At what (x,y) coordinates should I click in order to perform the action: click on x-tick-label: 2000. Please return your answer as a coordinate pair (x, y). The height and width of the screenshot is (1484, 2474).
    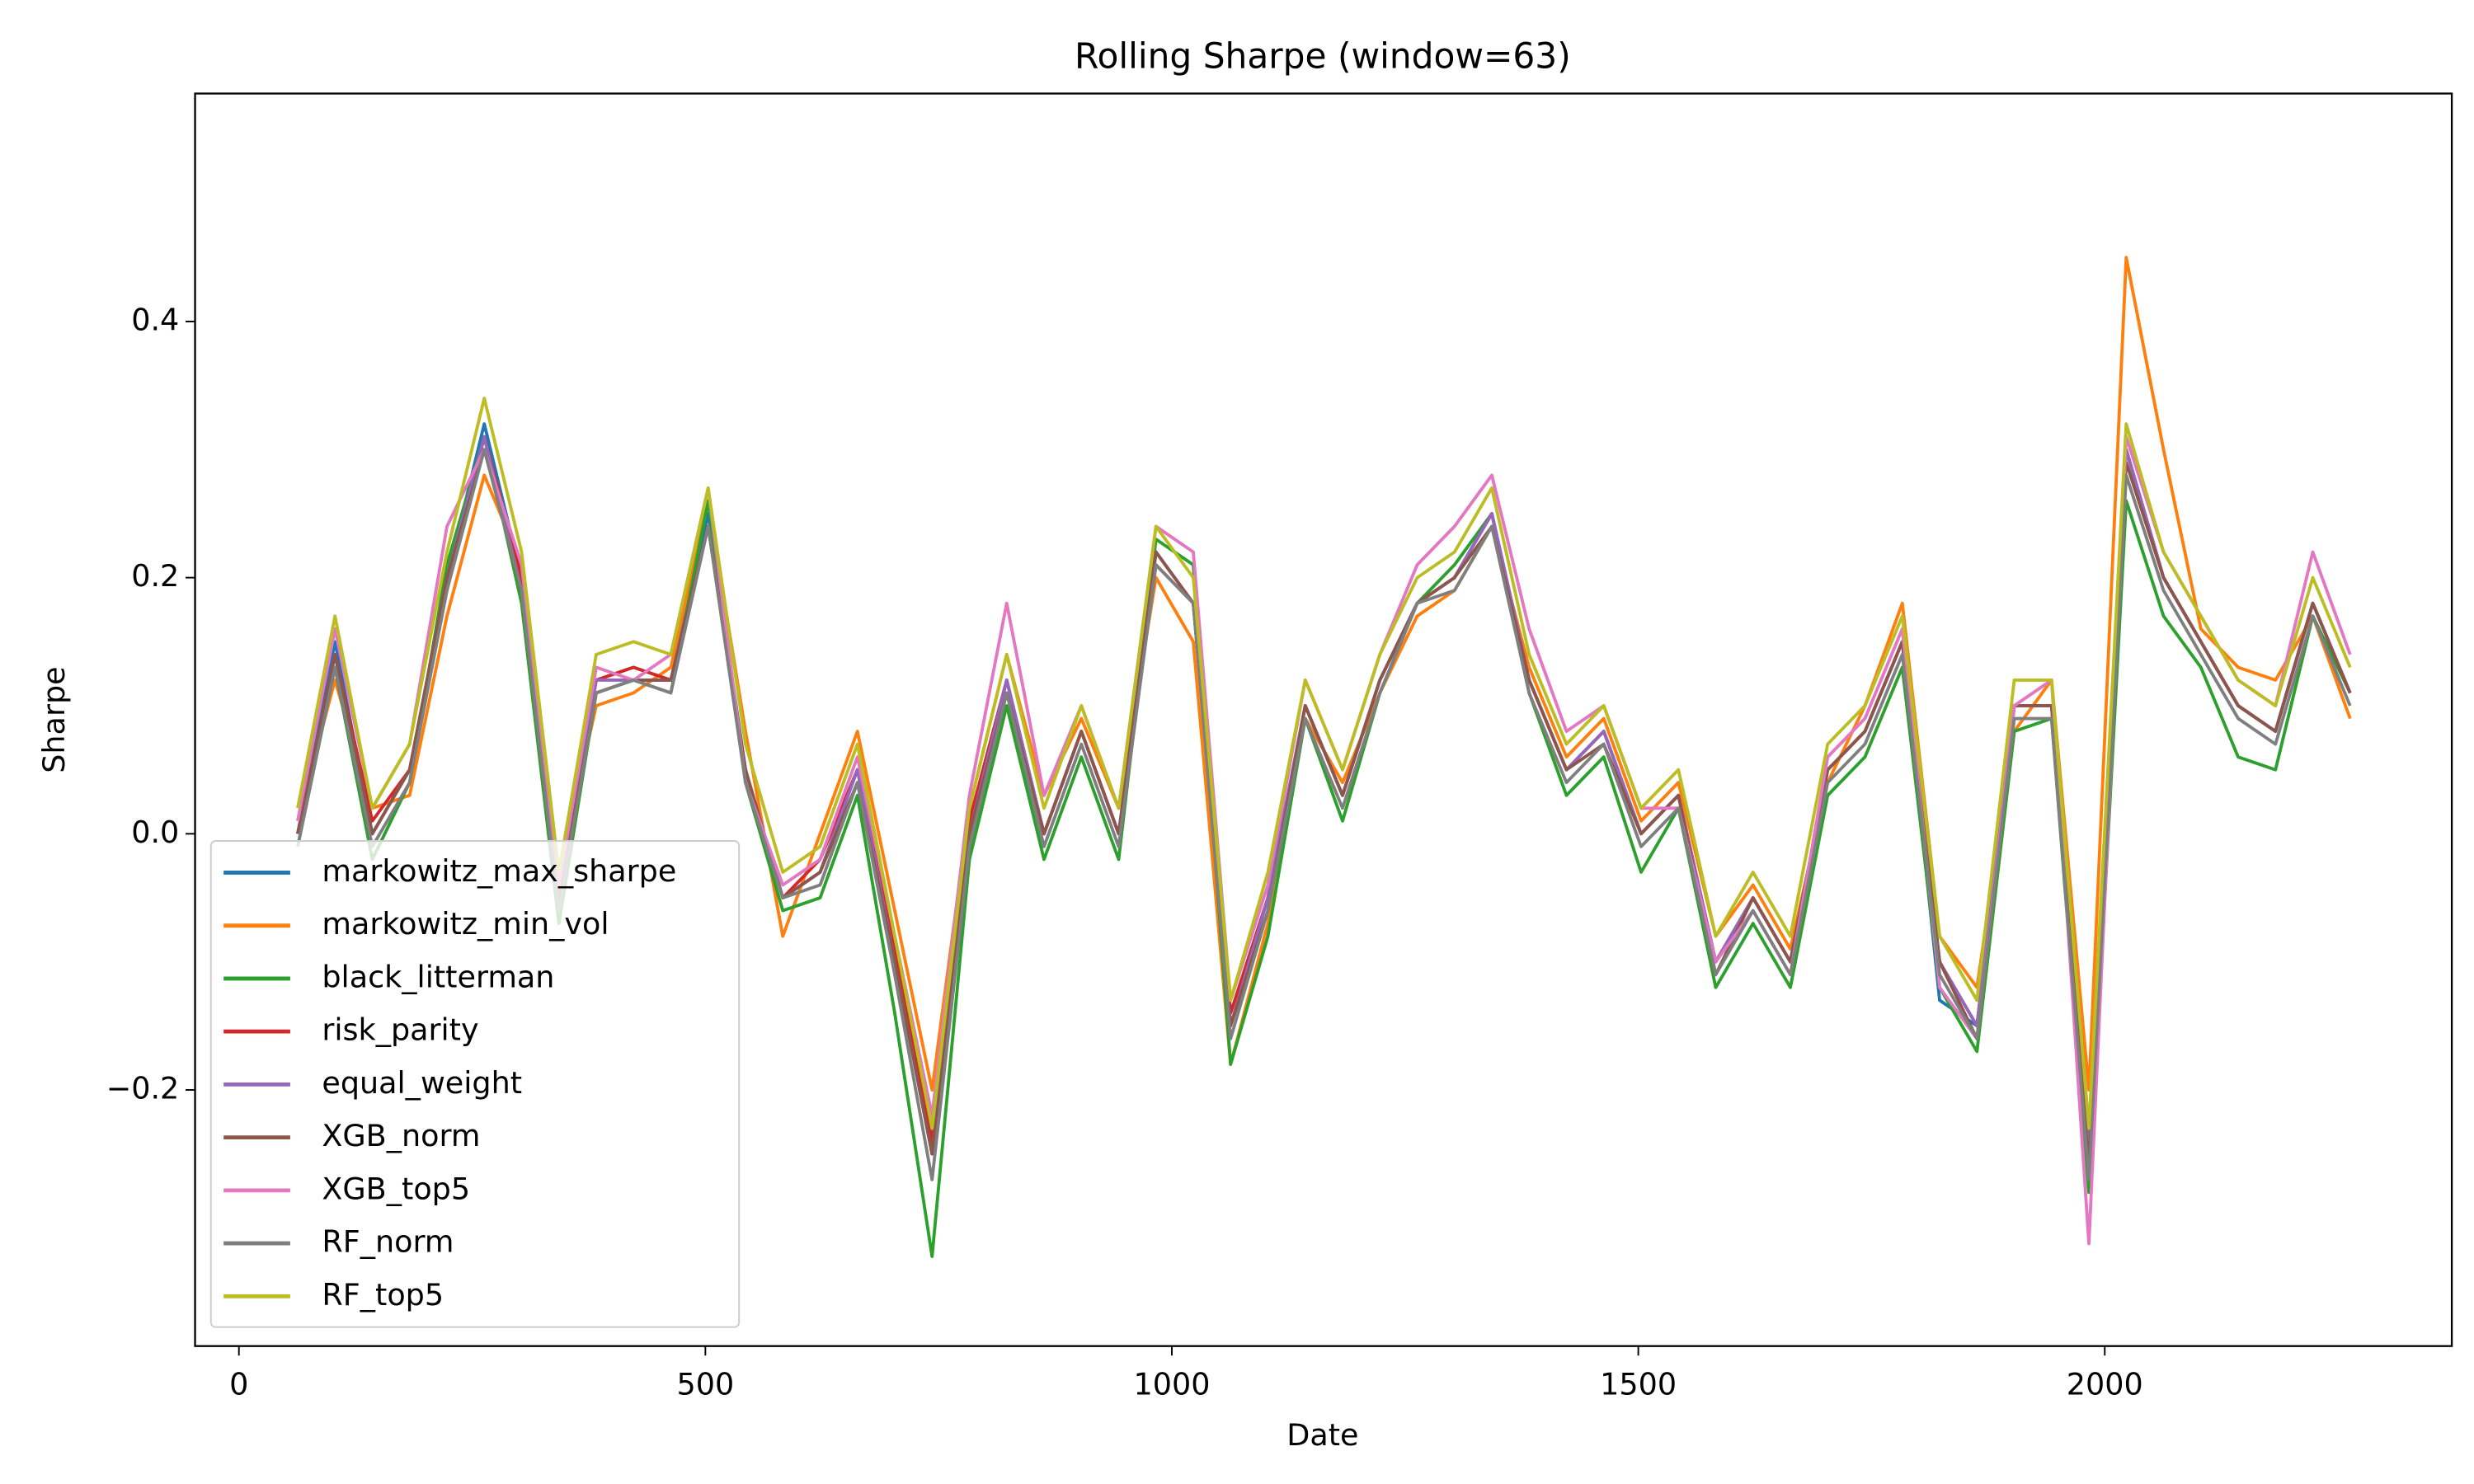
    Looking at the image, I should click on (2105, 1384).